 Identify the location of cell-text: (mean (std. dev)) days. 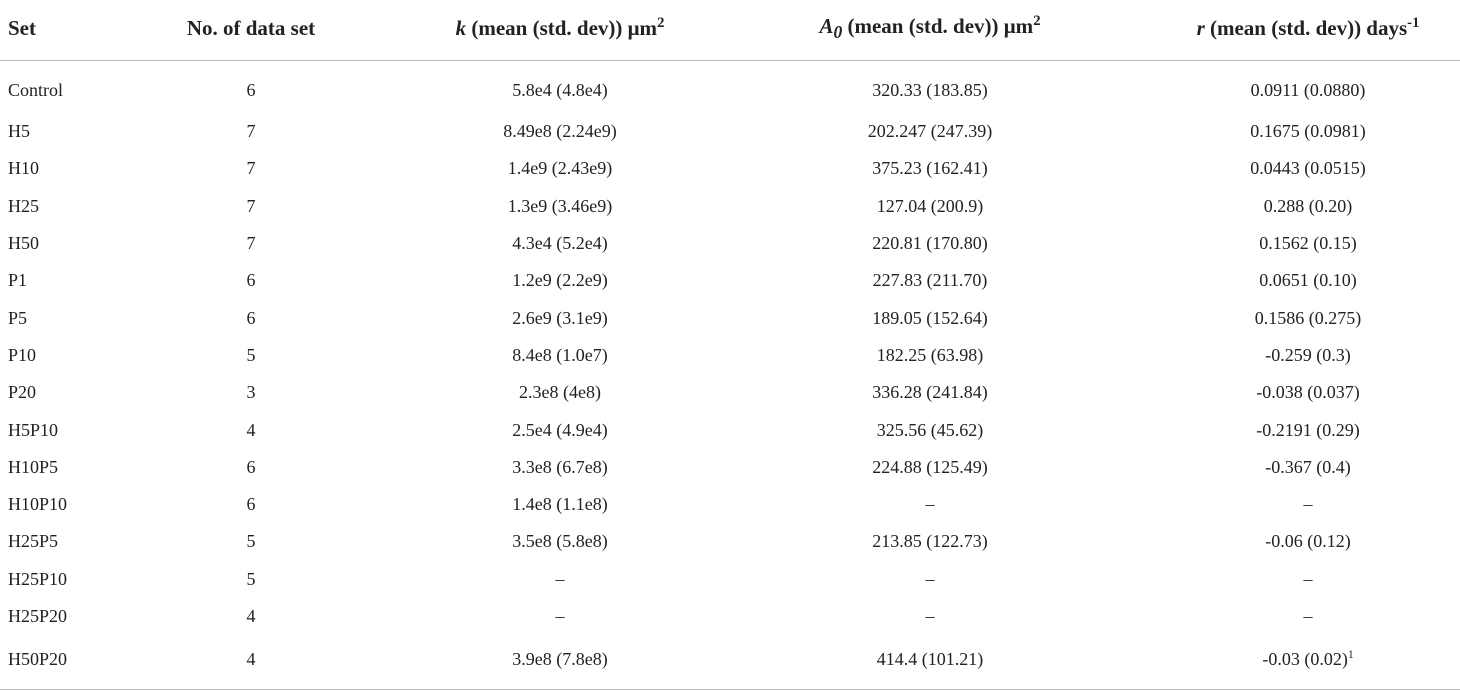
(1306, 28).